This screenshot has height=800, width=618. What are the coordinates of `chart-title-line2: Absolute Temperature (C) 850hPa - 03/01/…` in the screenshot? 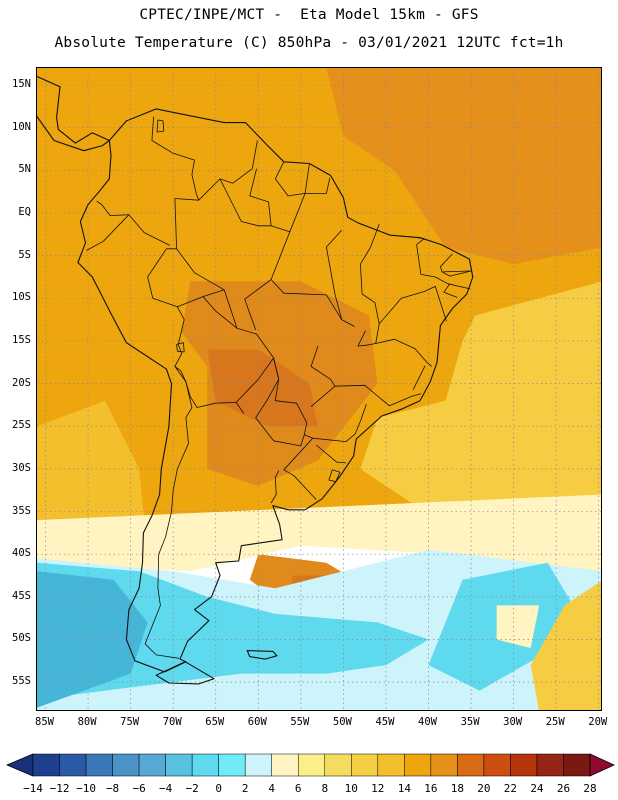 It's located at (309, 43).